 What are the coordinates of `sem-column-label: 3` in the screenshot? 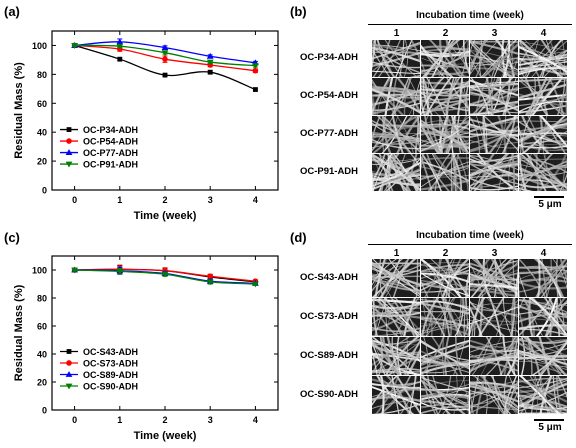 It's located at (494, 33).